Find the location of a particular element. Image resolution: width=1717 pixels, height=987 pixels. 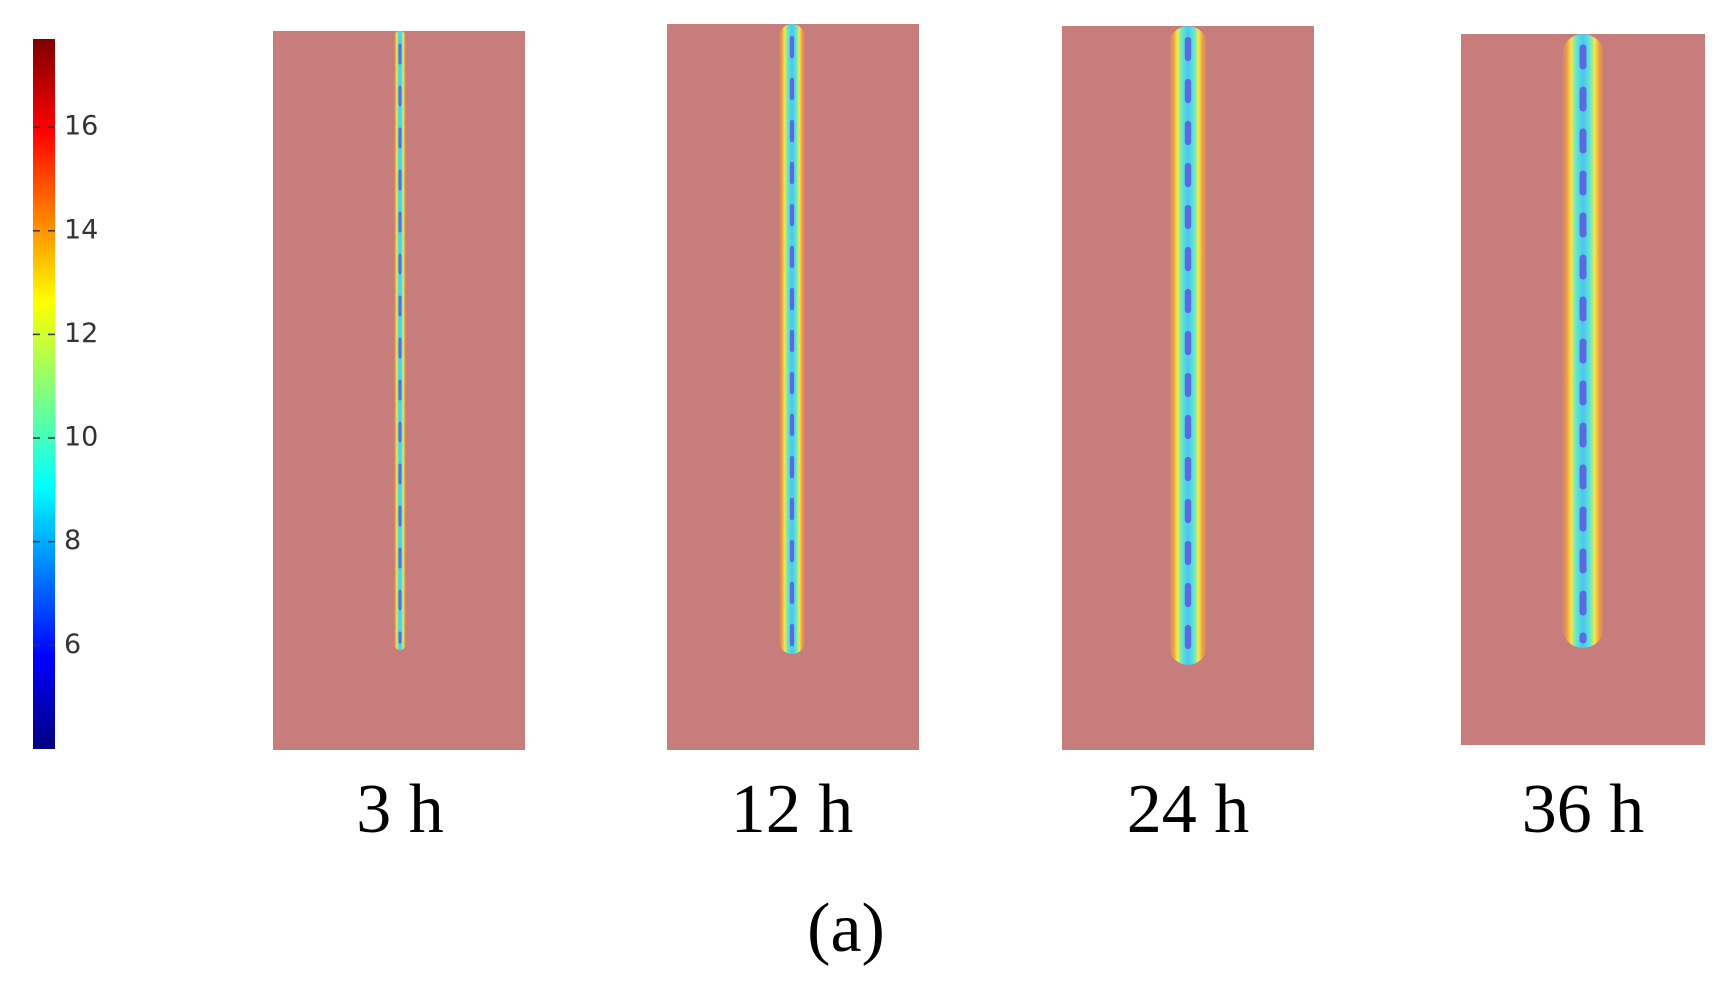

panel-label: 24 h is located at coordinates (1188, 809).